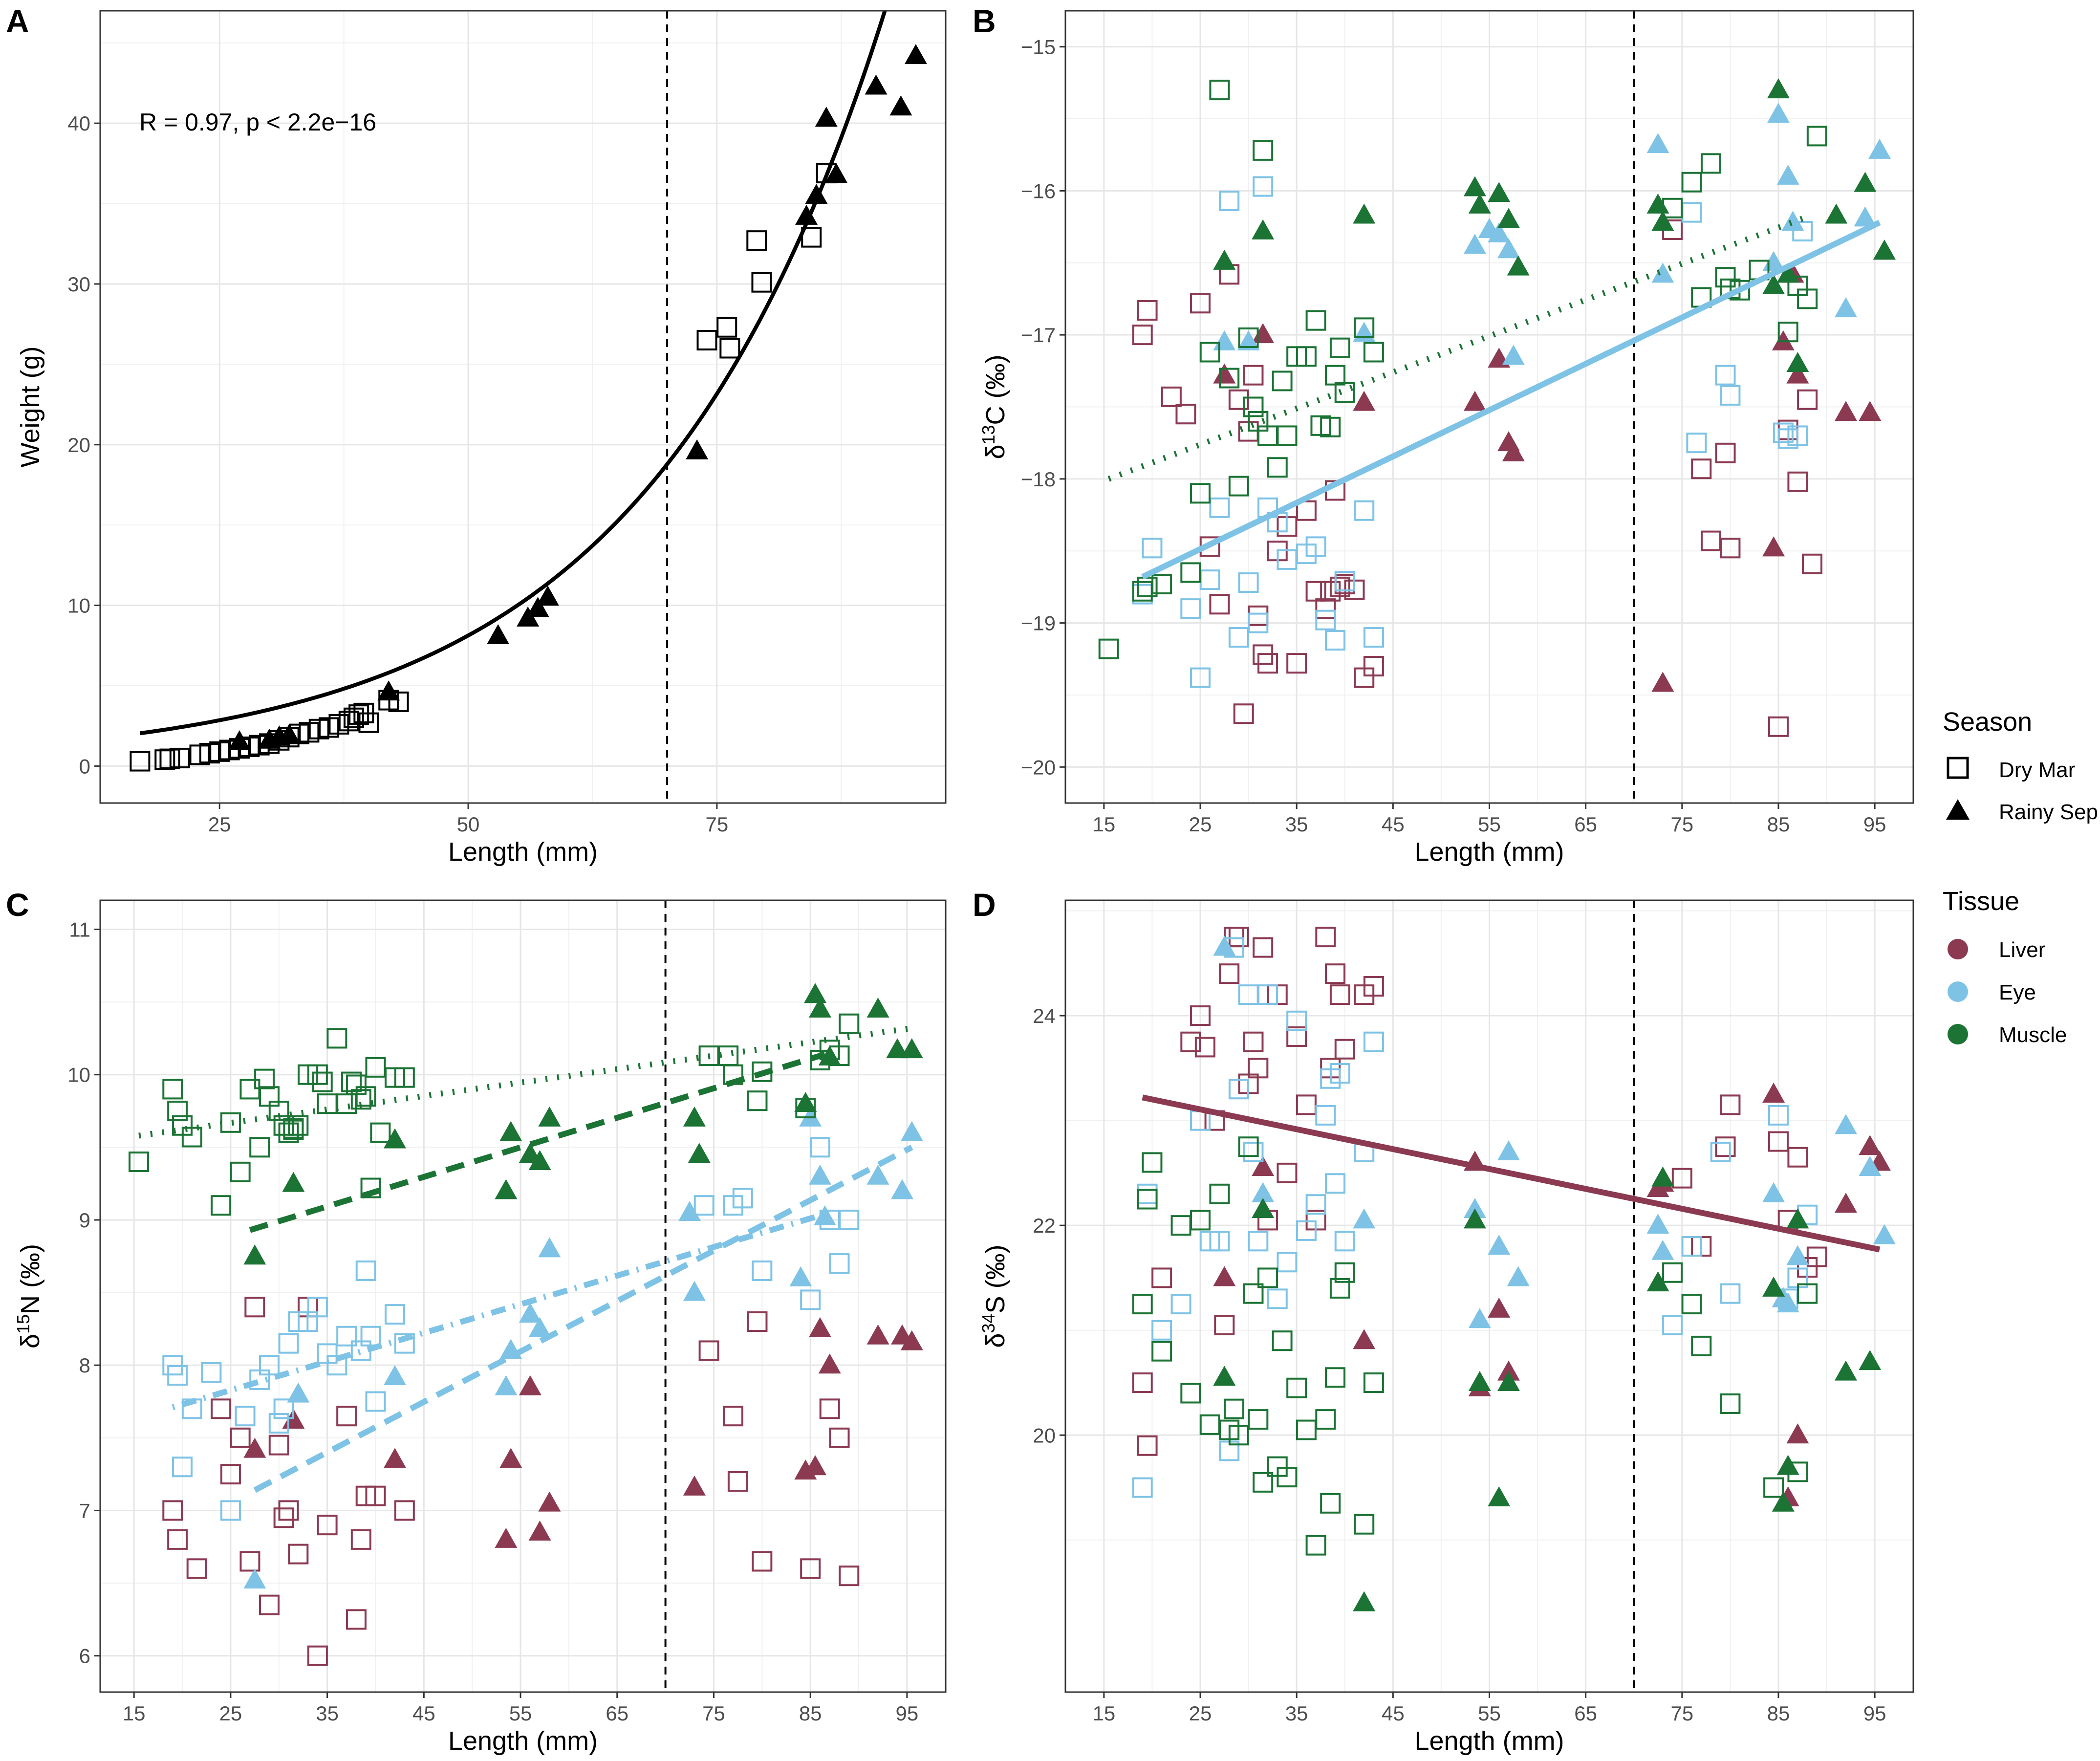  I want to click on x-tick-label: 15, so click(134, 1713).